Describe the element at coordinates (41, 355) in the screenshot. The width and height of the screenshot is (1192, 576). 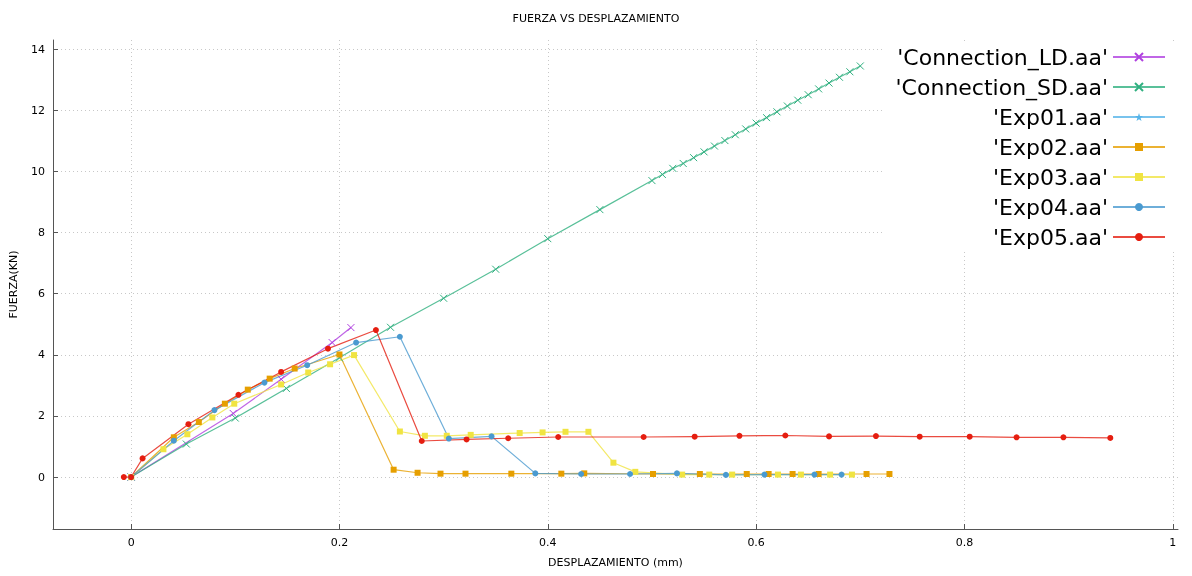
I see `y-tick-label: 4` at that location.